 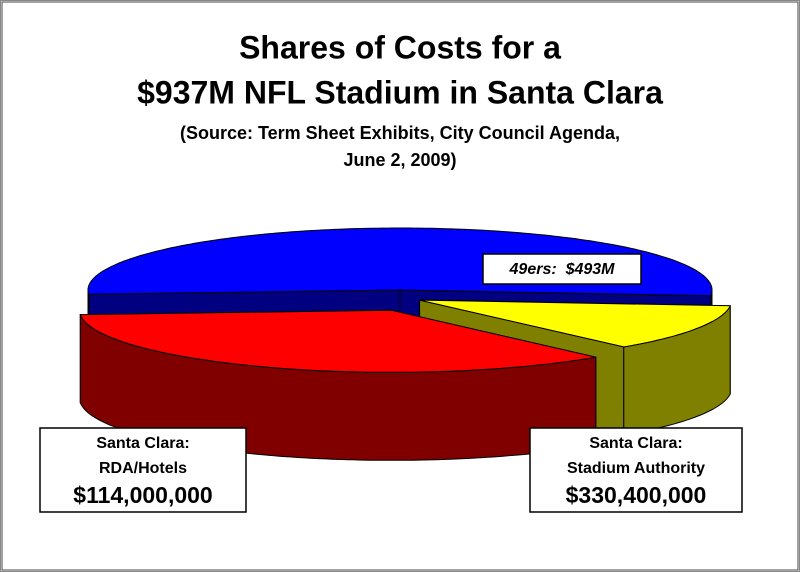 What do you see at coordinates (400, 47) in the screenshot?
I see `chart-title: Shares of Costs for a` at bounding box center [400, 47].